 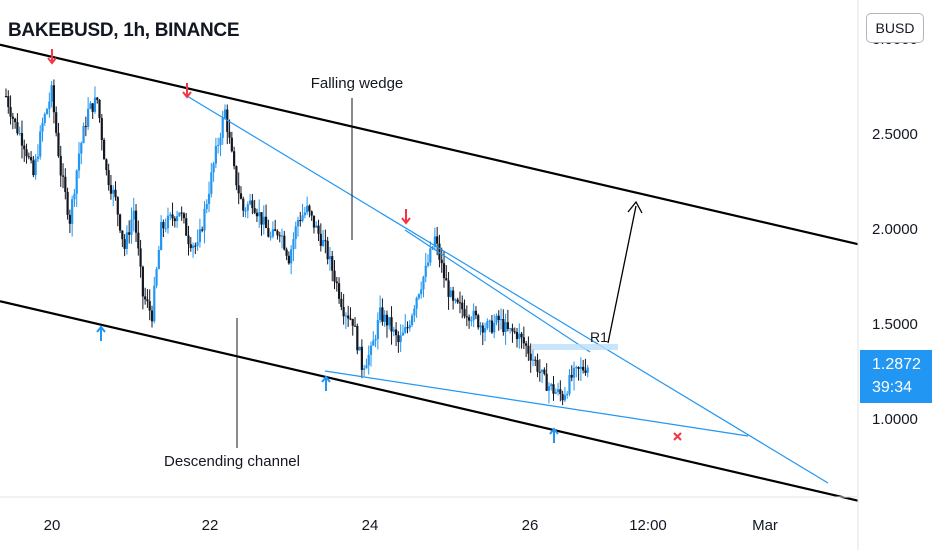 I want to click on x-tick-label: Mar, so click(x=765, y=525).